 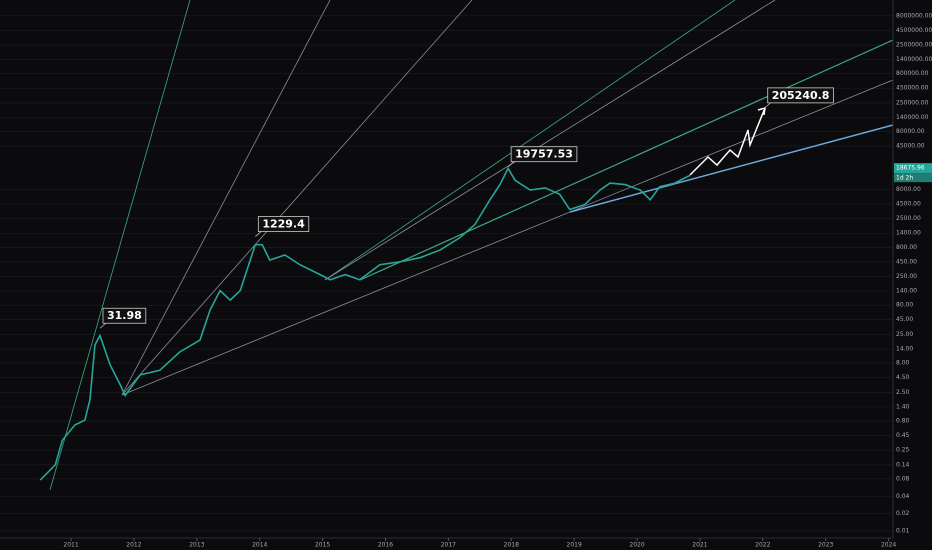 I want to click on annotation-label: 19757.53, so click(x=544, y=154).